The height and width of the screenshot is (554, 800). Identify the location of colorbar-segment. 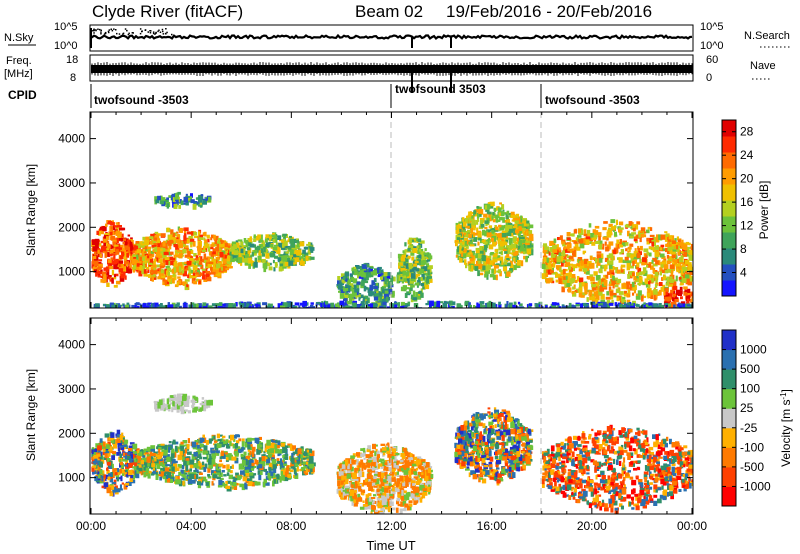
(729, 192).